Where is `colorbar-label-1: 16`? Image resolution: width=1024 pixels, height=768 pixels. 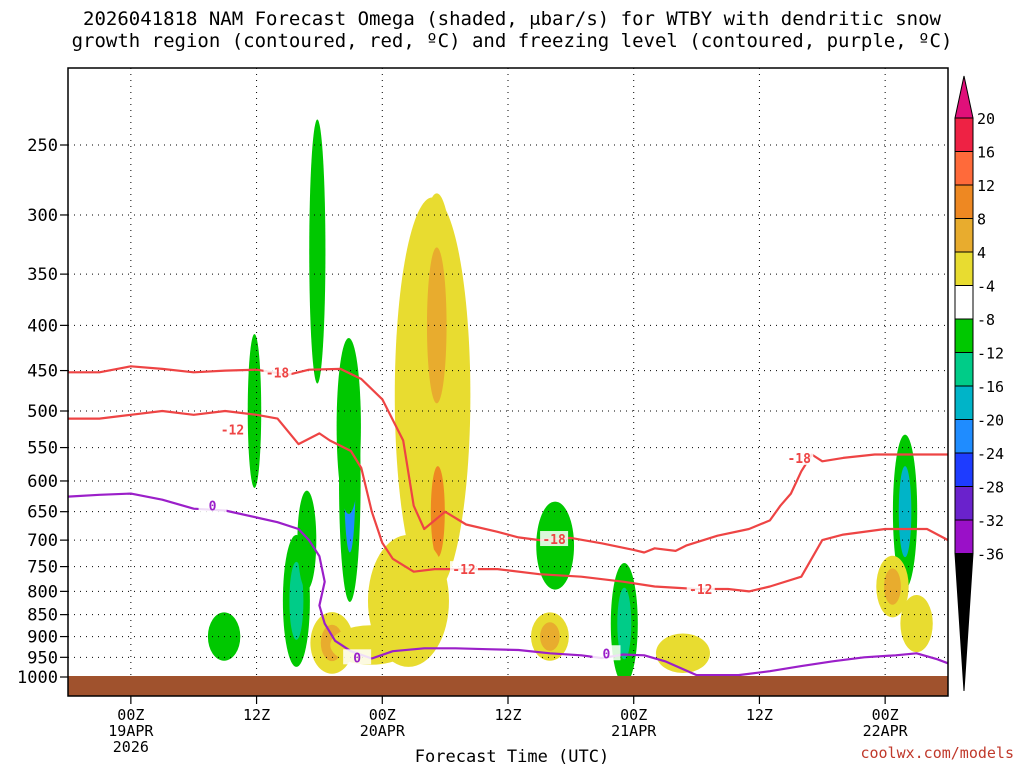 colorbar-label-1: 16 is located at coordinates (986, 153).